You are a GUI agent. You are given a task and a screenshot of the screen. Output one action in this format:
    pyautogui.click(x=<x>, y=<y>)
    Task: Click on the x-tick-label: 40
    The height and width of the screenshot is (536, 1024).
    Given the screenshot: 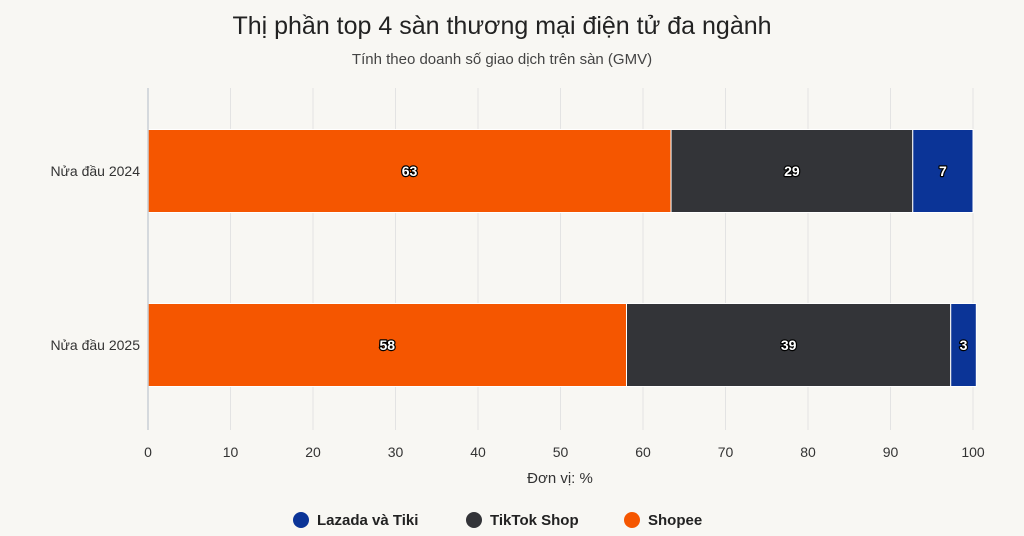 What is the action you would take?
    pyautogui.click(x=478, y=452)
    